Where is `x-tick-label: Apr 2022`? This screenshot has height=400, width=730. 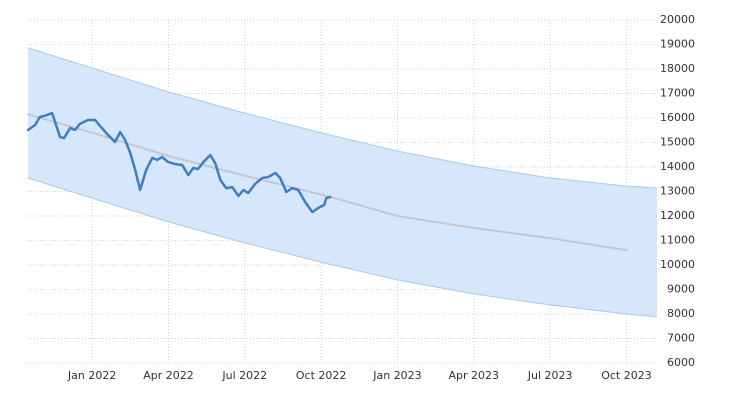 x-tick-label: Apr 2022 is located at coordinates (168, 375).